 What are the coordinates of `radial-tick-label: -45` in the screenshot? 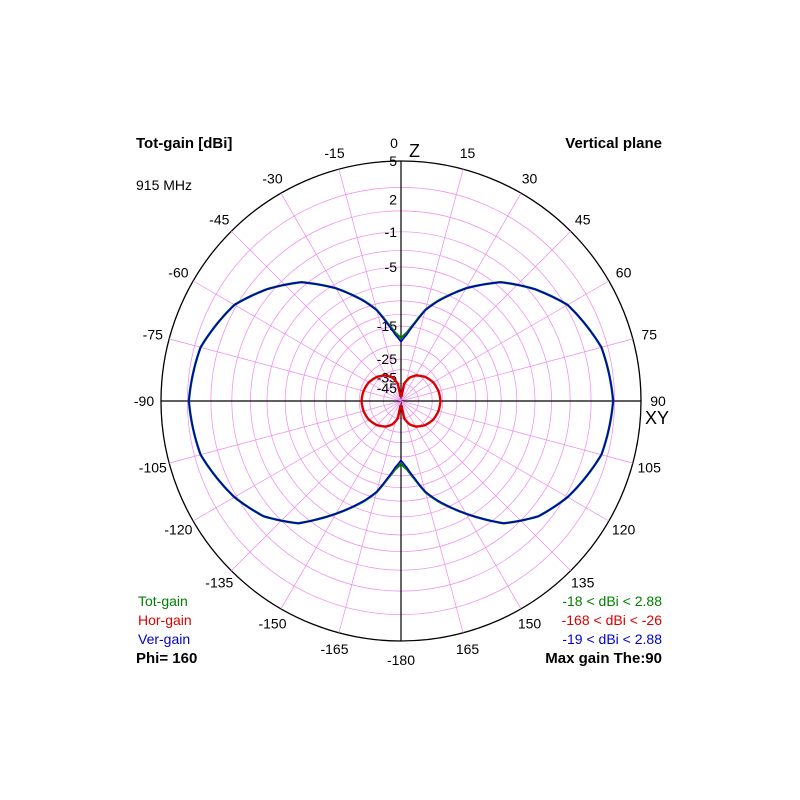 It's located at (387, 388).